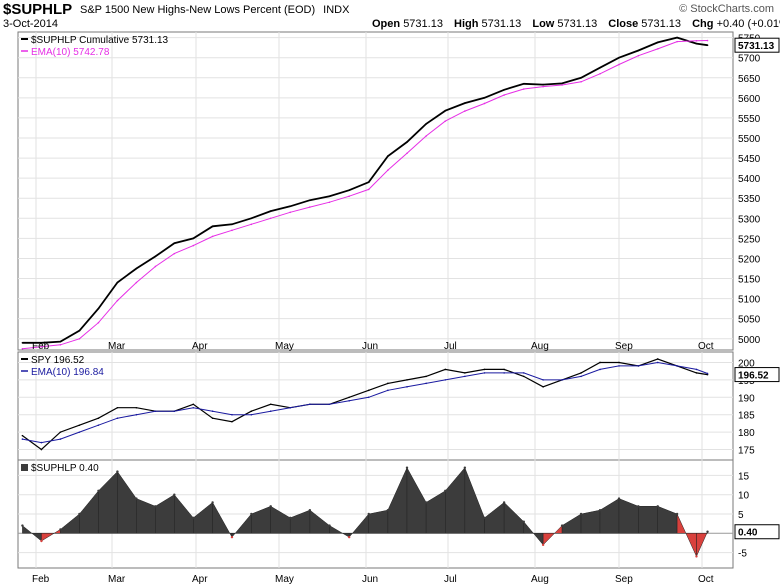  What do you see at coordinates (70, 52) in the screenshot?
I see `legend-label: EMA(10) 5742.78` at bounding box center [70, 52].